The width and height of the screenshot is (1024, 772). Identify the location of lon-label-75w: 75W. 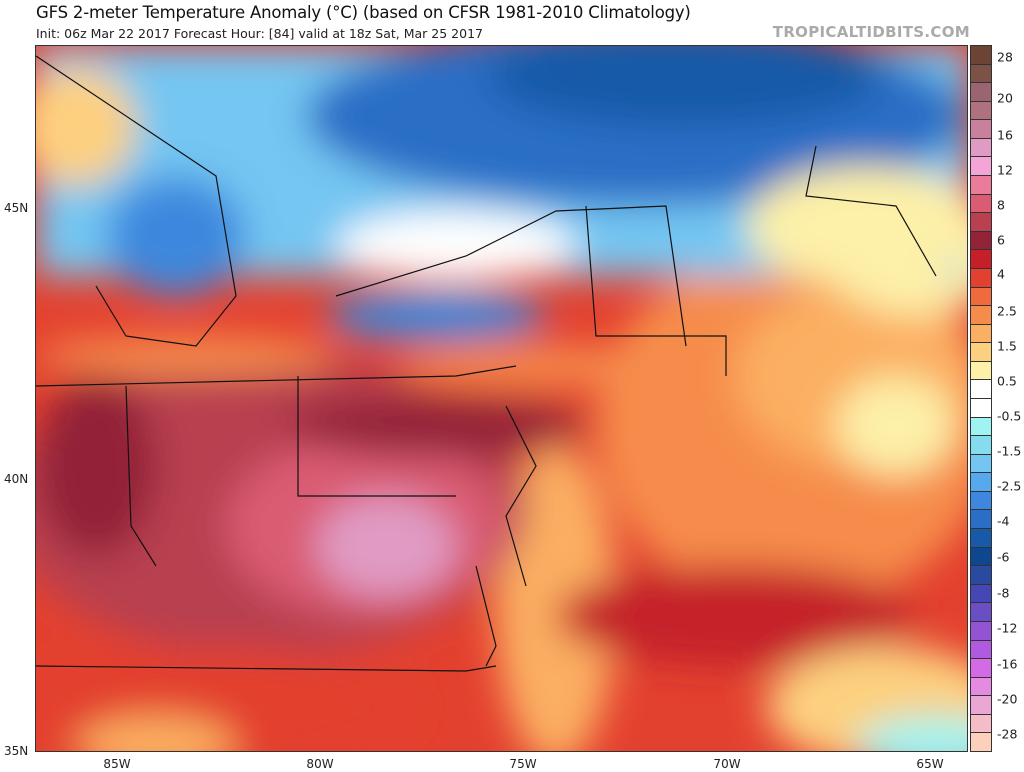
(523, 764).